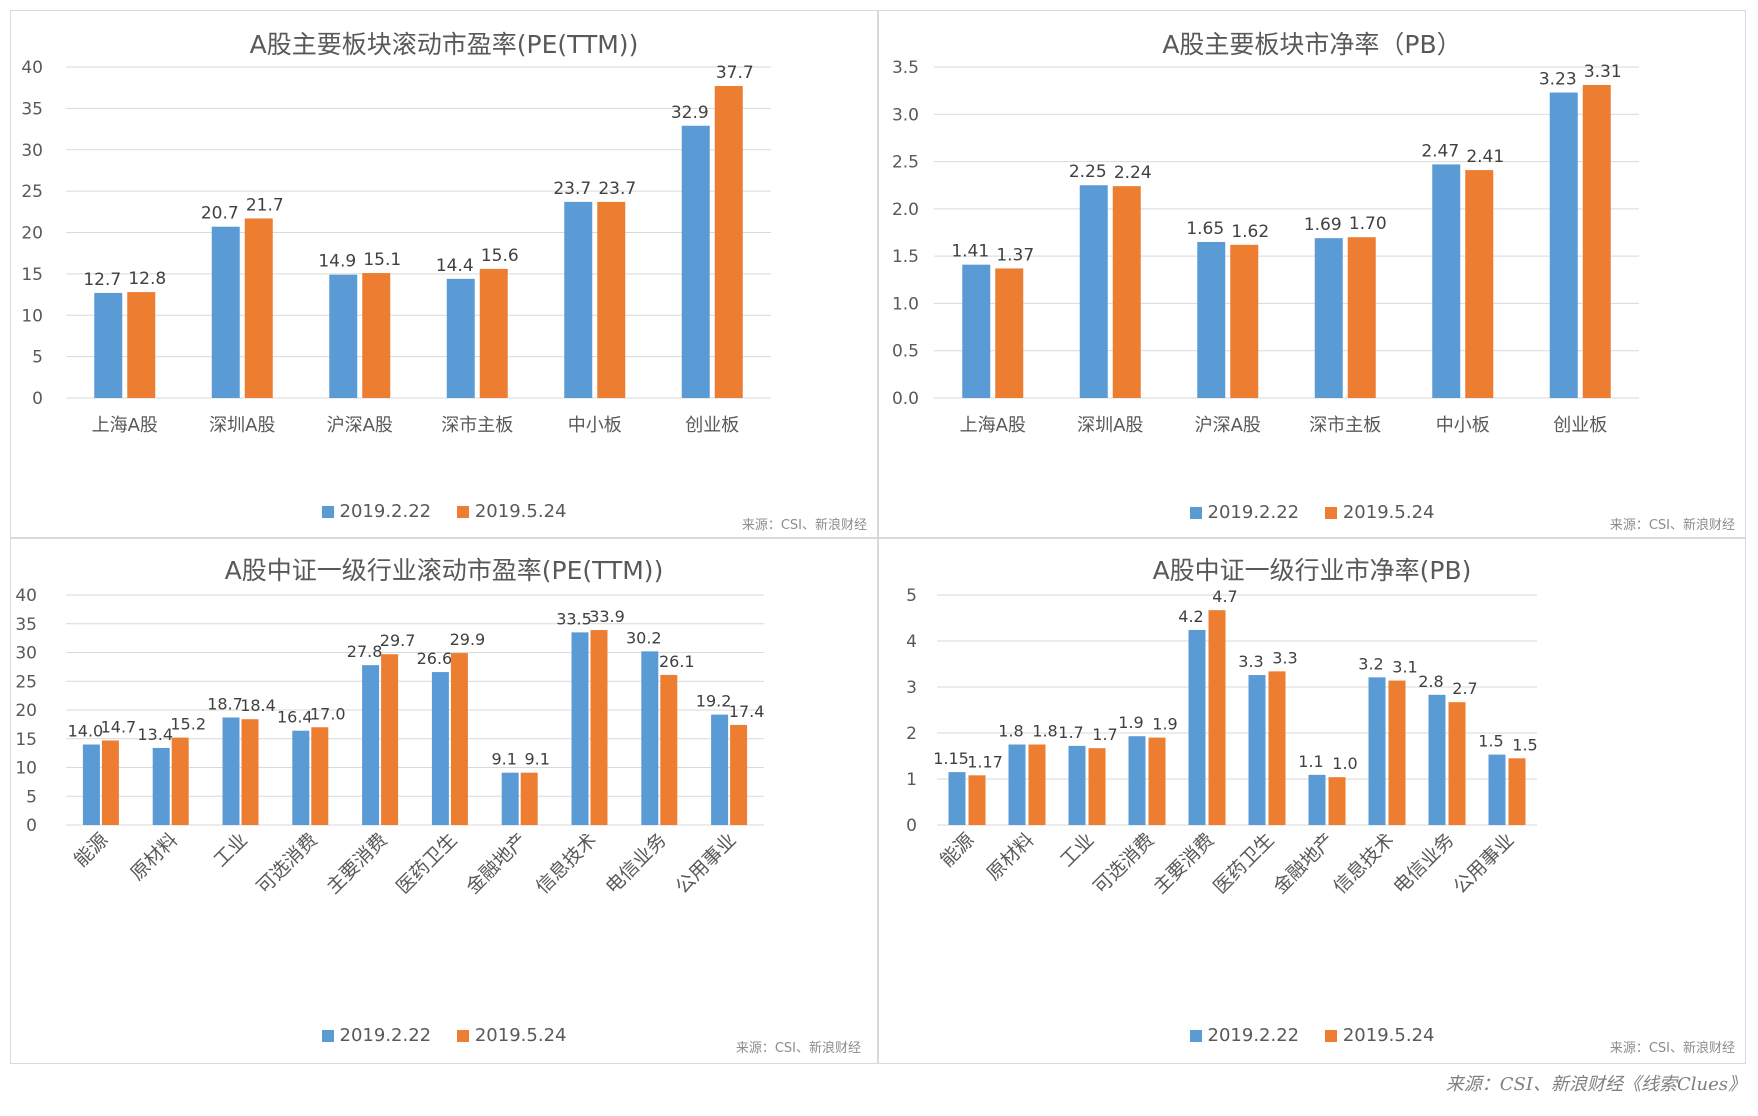 Image resolution: width=1758 pixels, height=1116 pixels. I want to click on data-label: 15.1, so click(382, 260).